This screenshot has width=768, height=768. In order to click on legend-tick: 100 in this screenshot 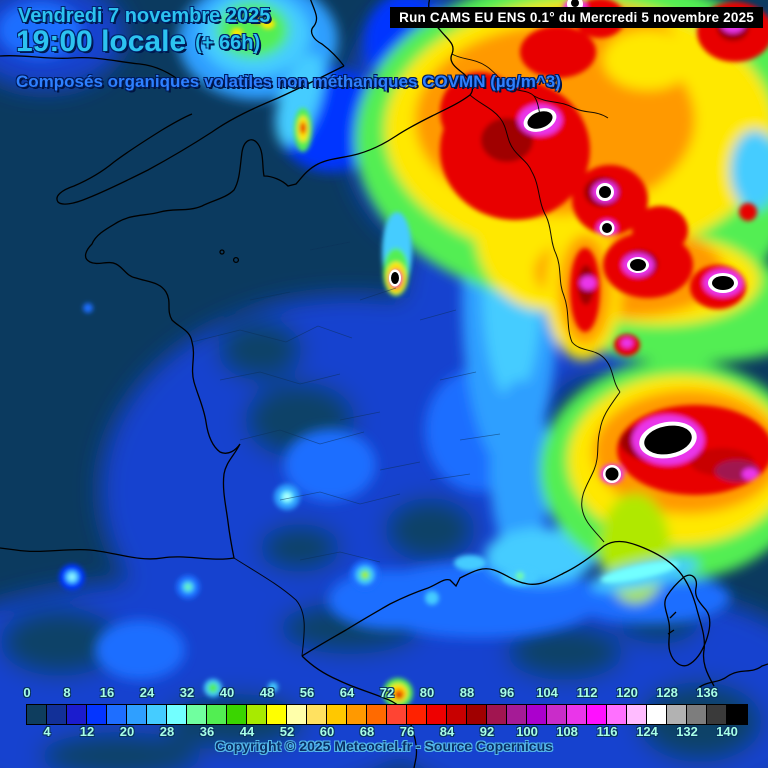, I will do `click(527, 731)`.